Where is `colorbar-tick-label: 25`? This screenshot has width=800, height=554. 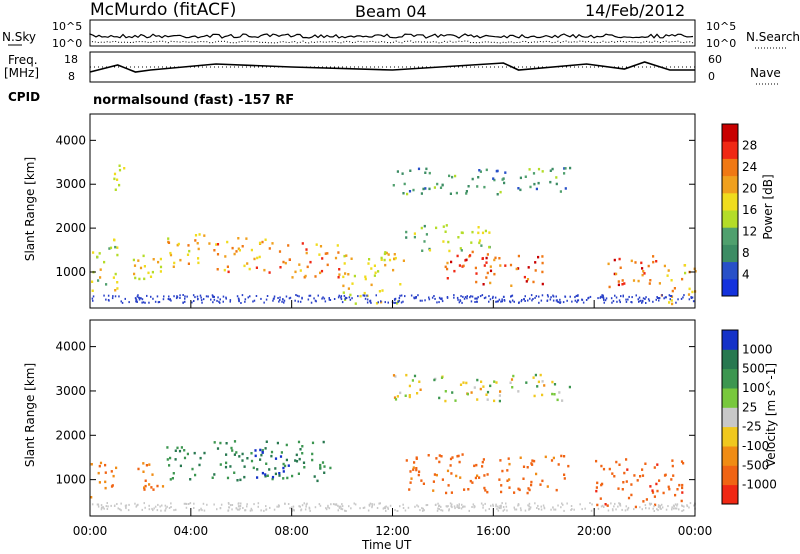
colorbar-tick-label: 25 is located at coordinates (749, 407).